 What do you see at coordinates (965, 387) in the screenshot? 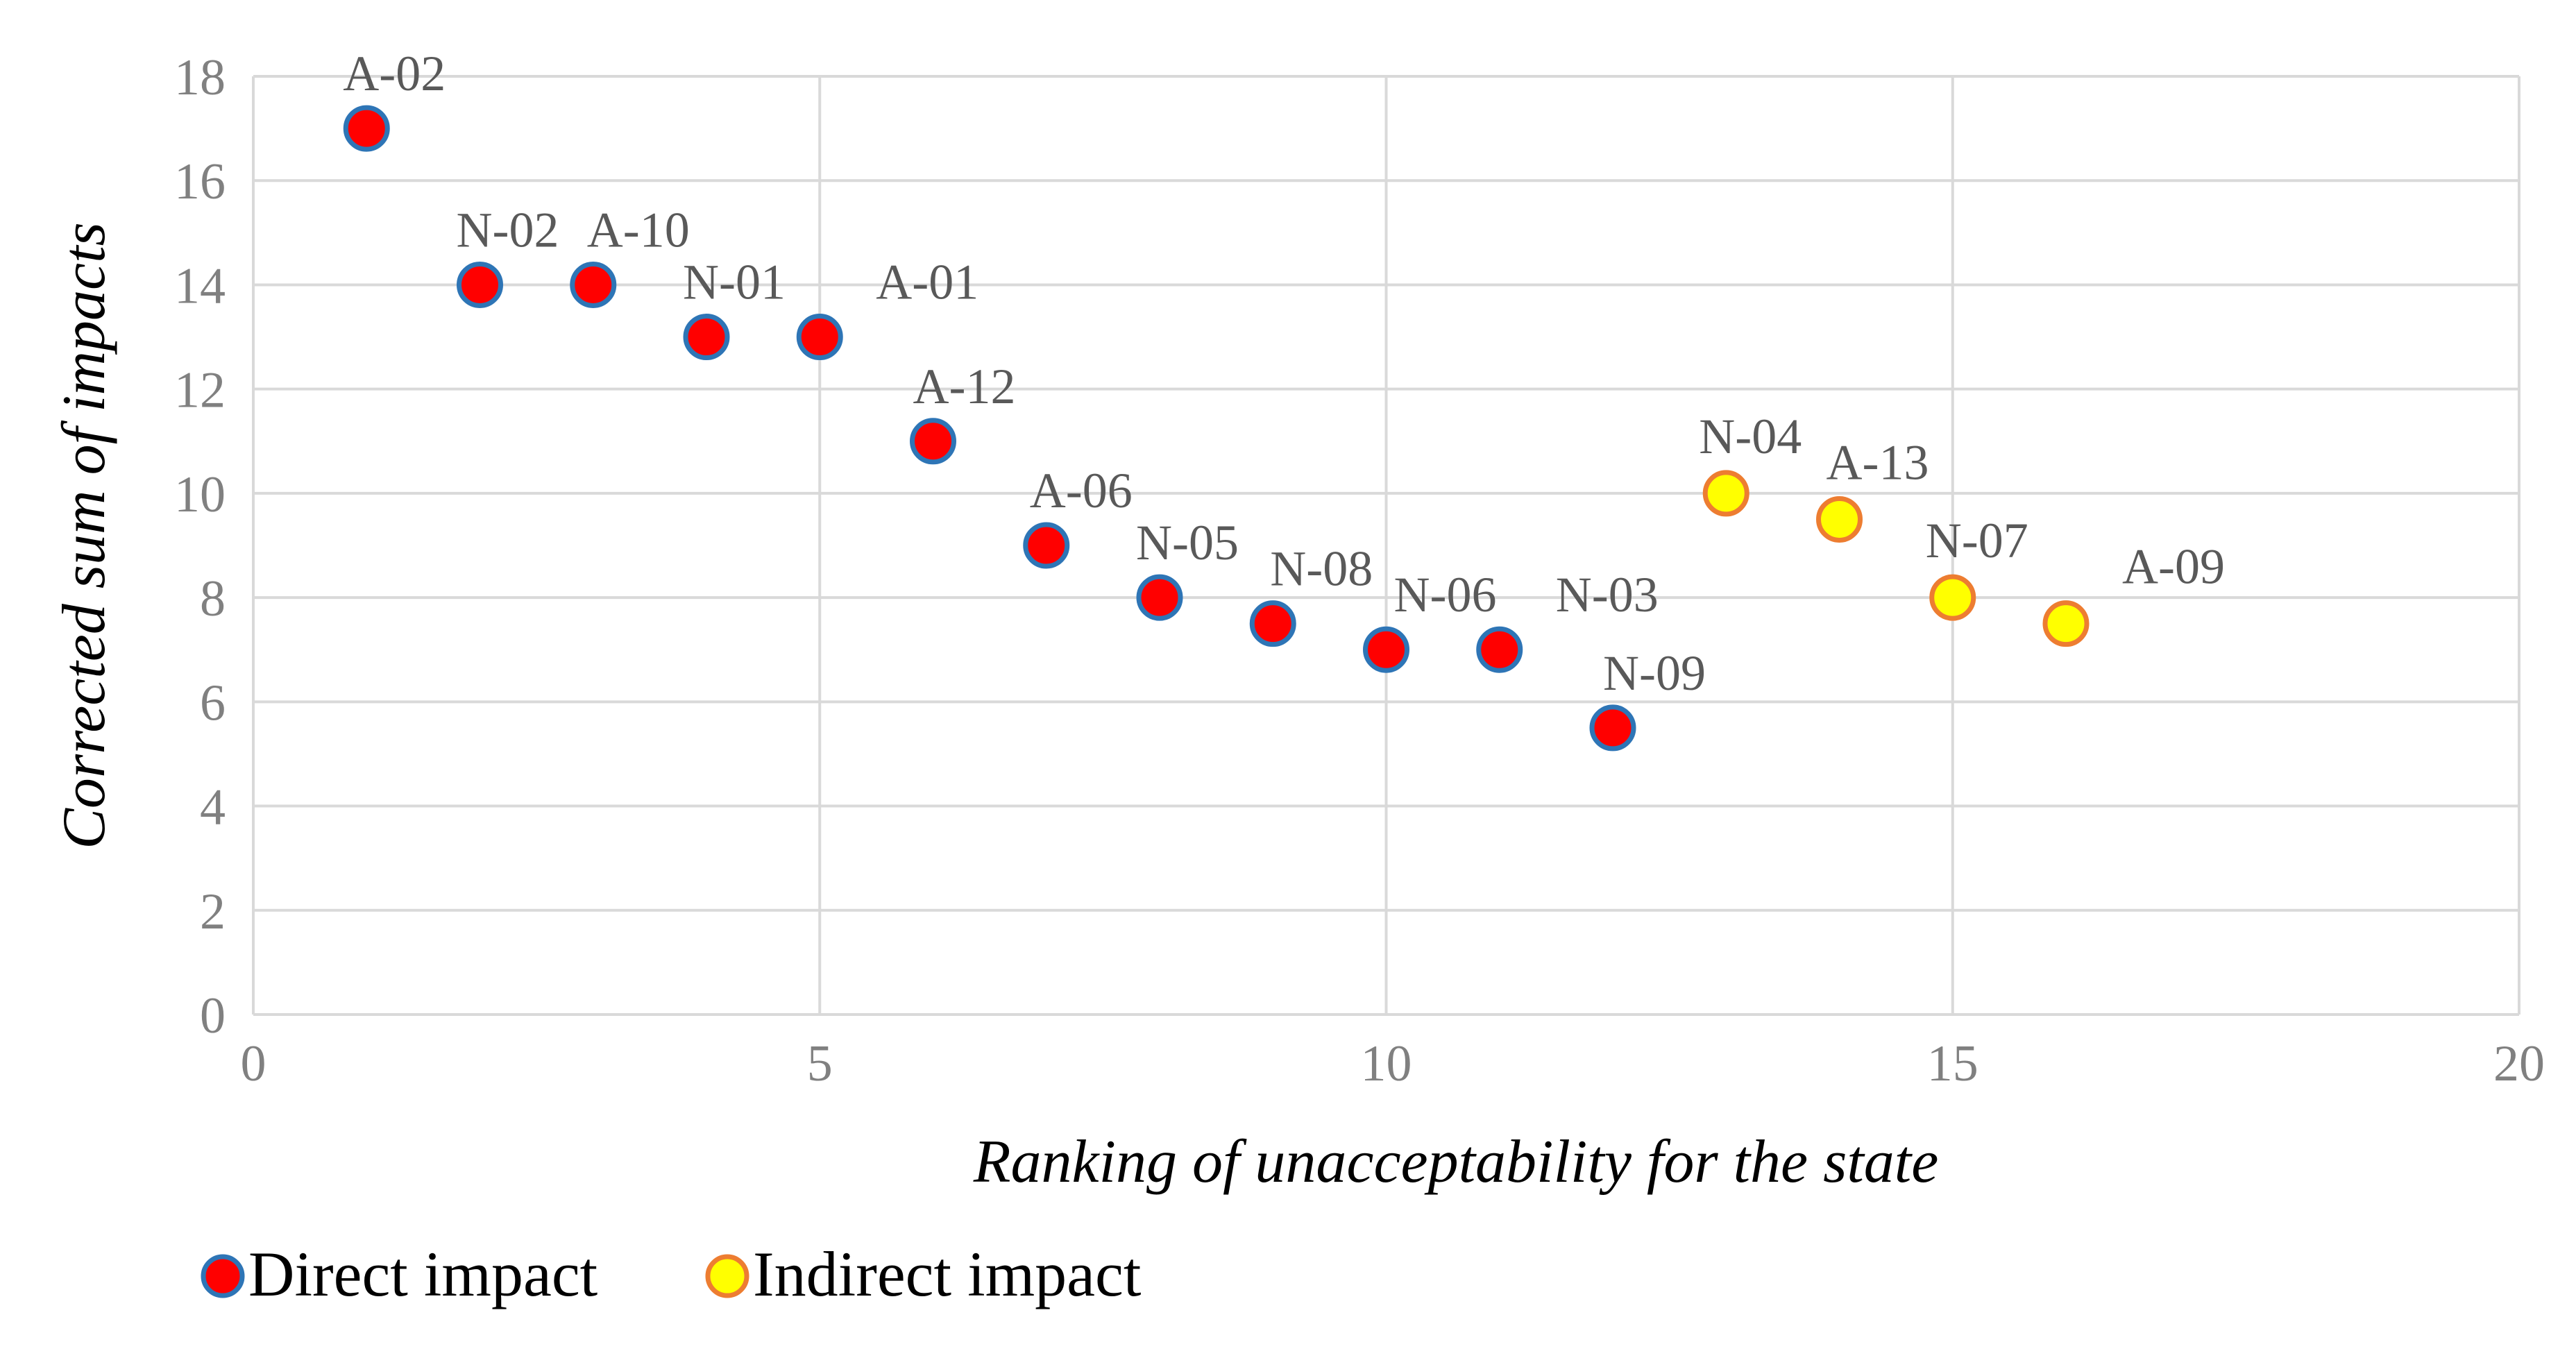
I see `point-label: A-12` at bounding box center [965, 387].